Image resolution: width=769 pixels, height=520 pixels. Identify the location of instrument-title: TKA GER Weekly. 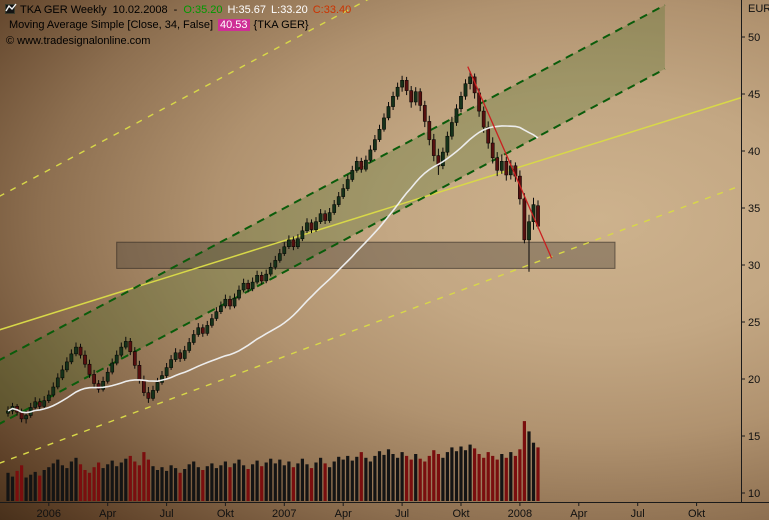
(63, 10).